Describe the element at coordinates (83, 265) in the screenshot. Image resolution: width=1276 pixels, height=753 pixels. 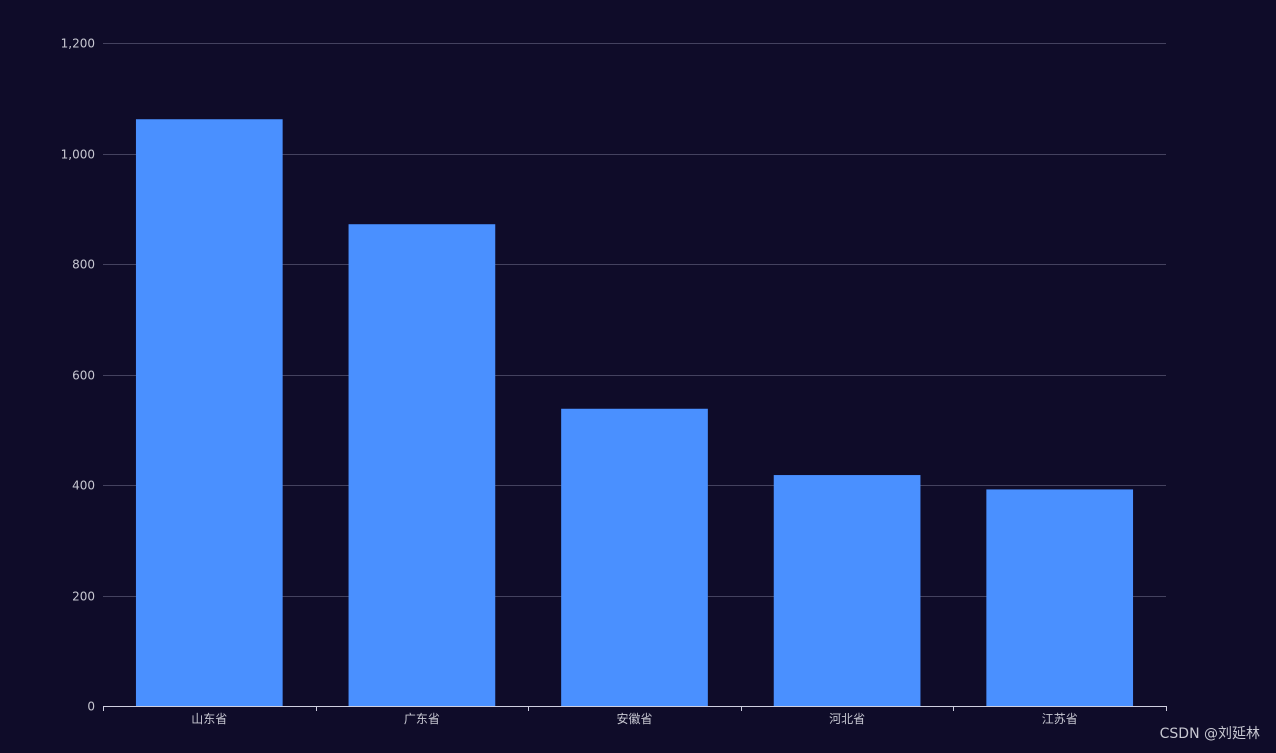
I see `y-tick-label: 800` at that location.